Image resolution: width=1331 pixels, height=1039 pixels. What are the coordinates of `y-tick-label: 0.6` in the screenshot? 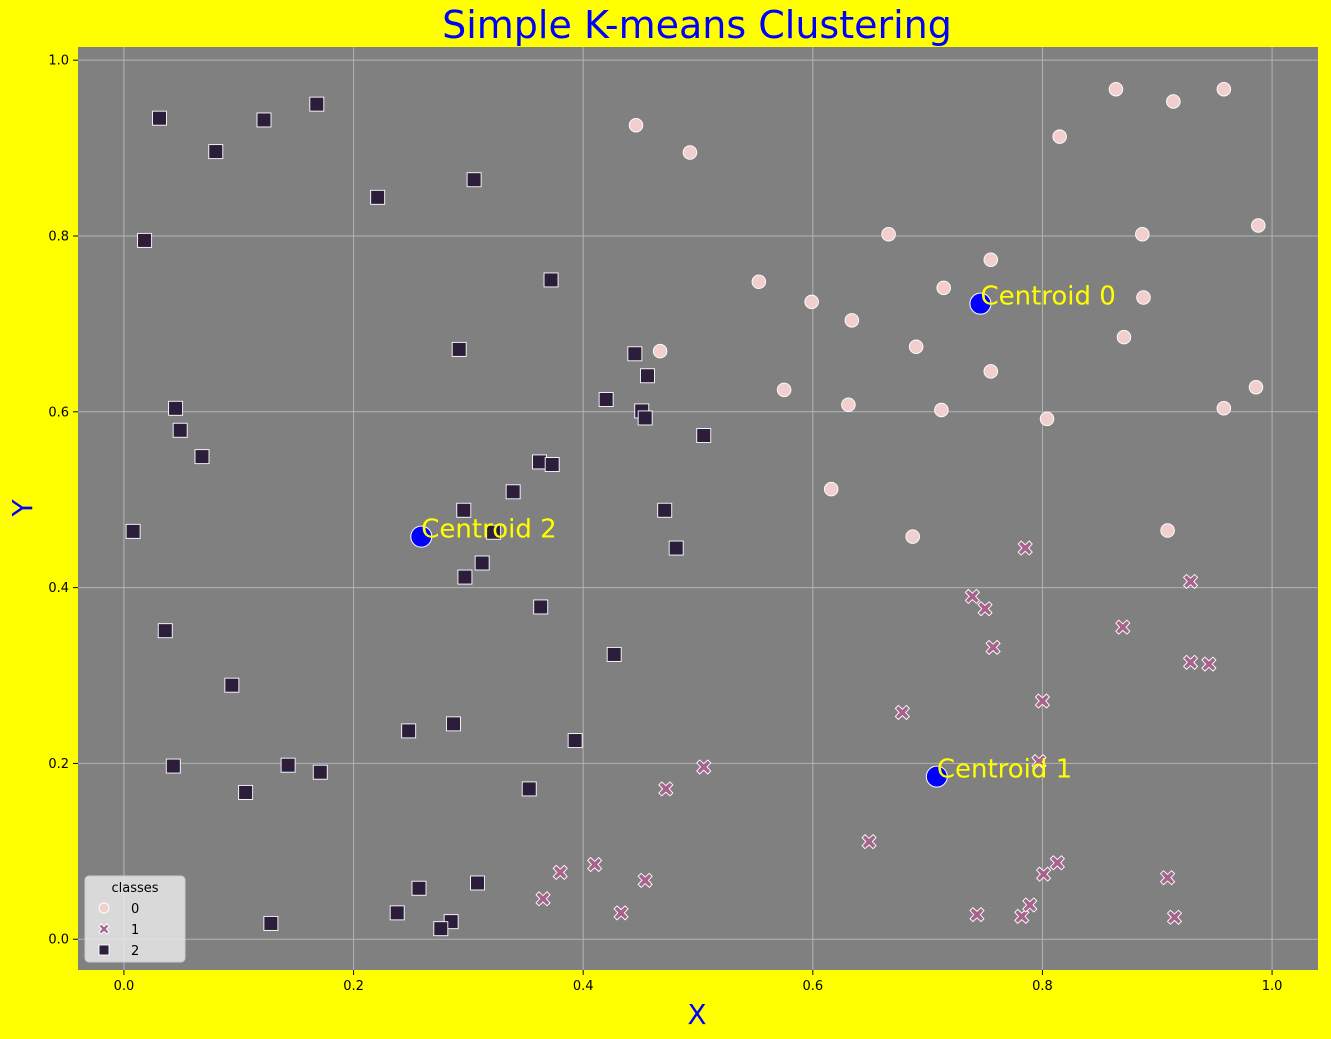 It's located at (58, 412).